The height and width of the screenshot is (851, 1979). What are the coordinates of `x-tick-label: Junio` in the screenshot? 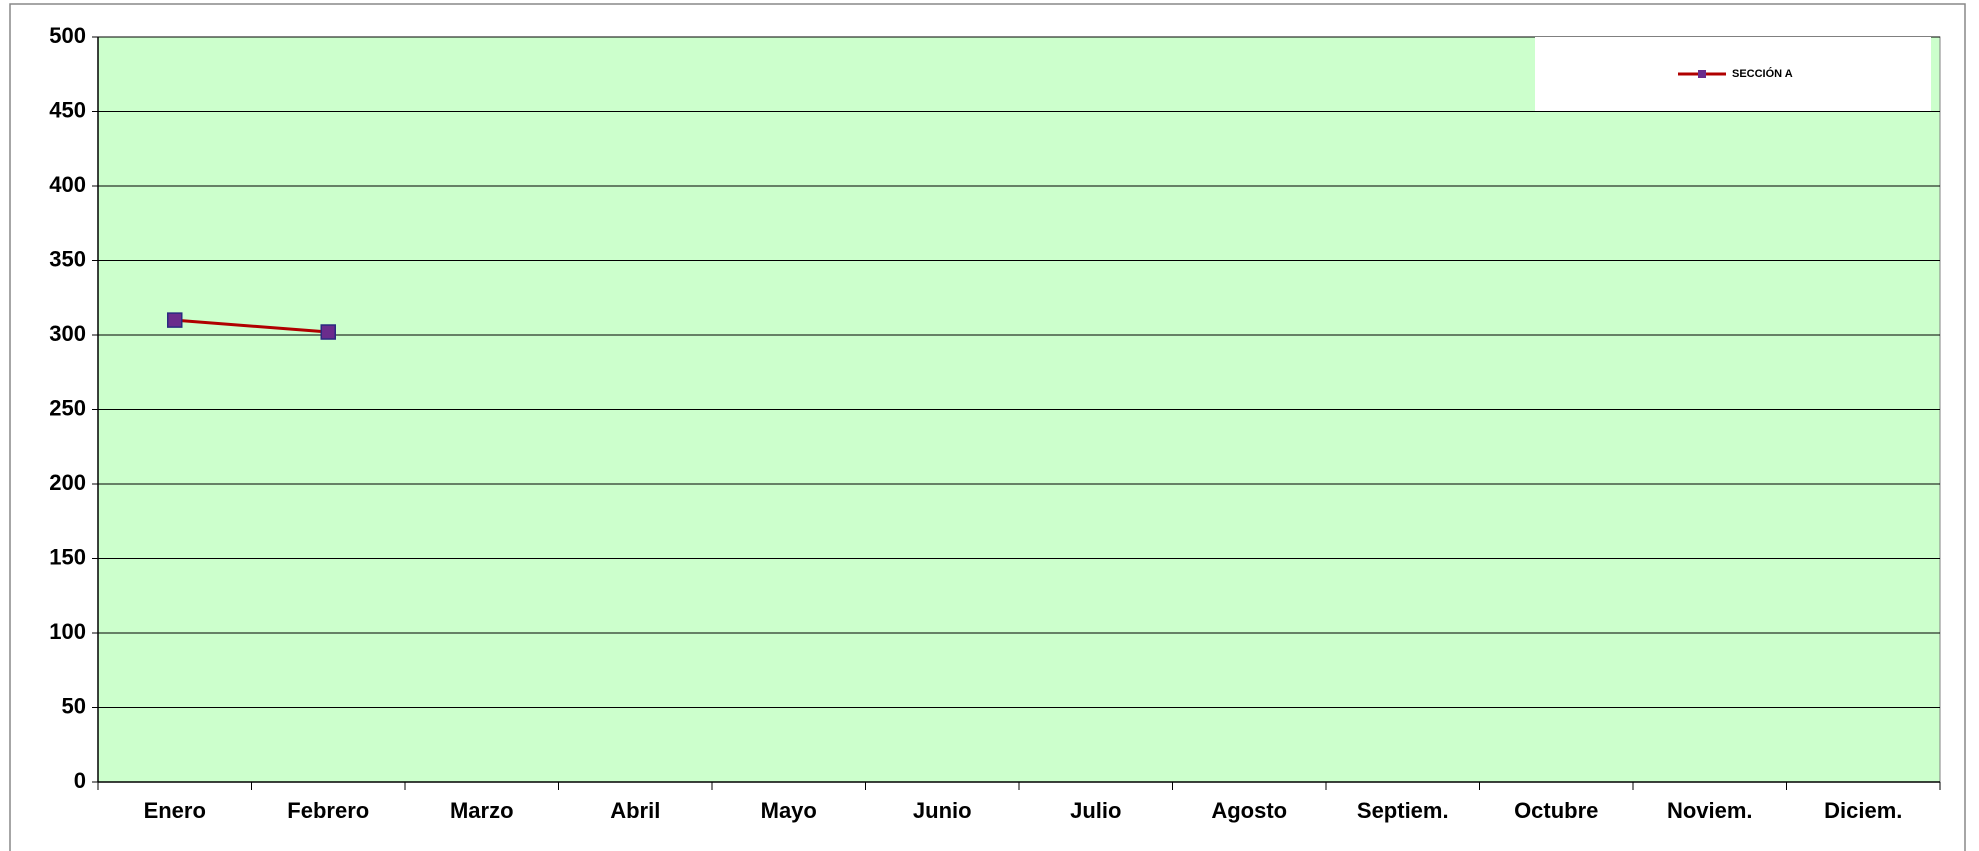 It's located at (942, 810).